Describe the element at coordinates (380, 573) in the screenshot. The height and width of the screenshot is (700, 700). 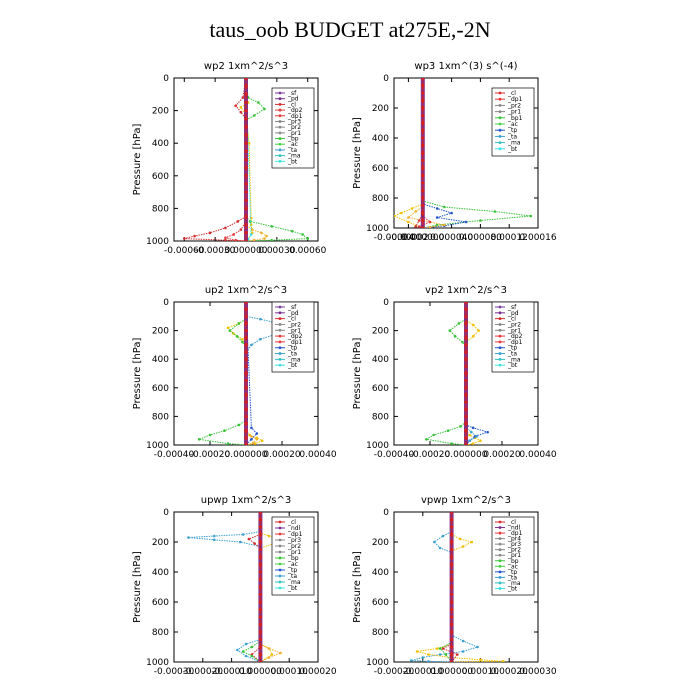
I see `y-tick-label: 400` at that location.